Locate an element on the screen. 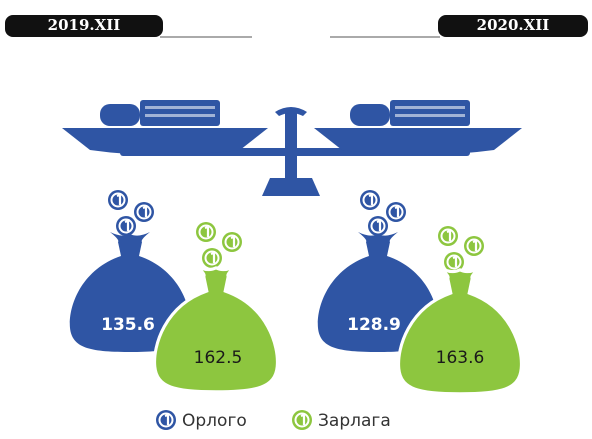  income-value: 135.6 is located at coordinates (128, 325).